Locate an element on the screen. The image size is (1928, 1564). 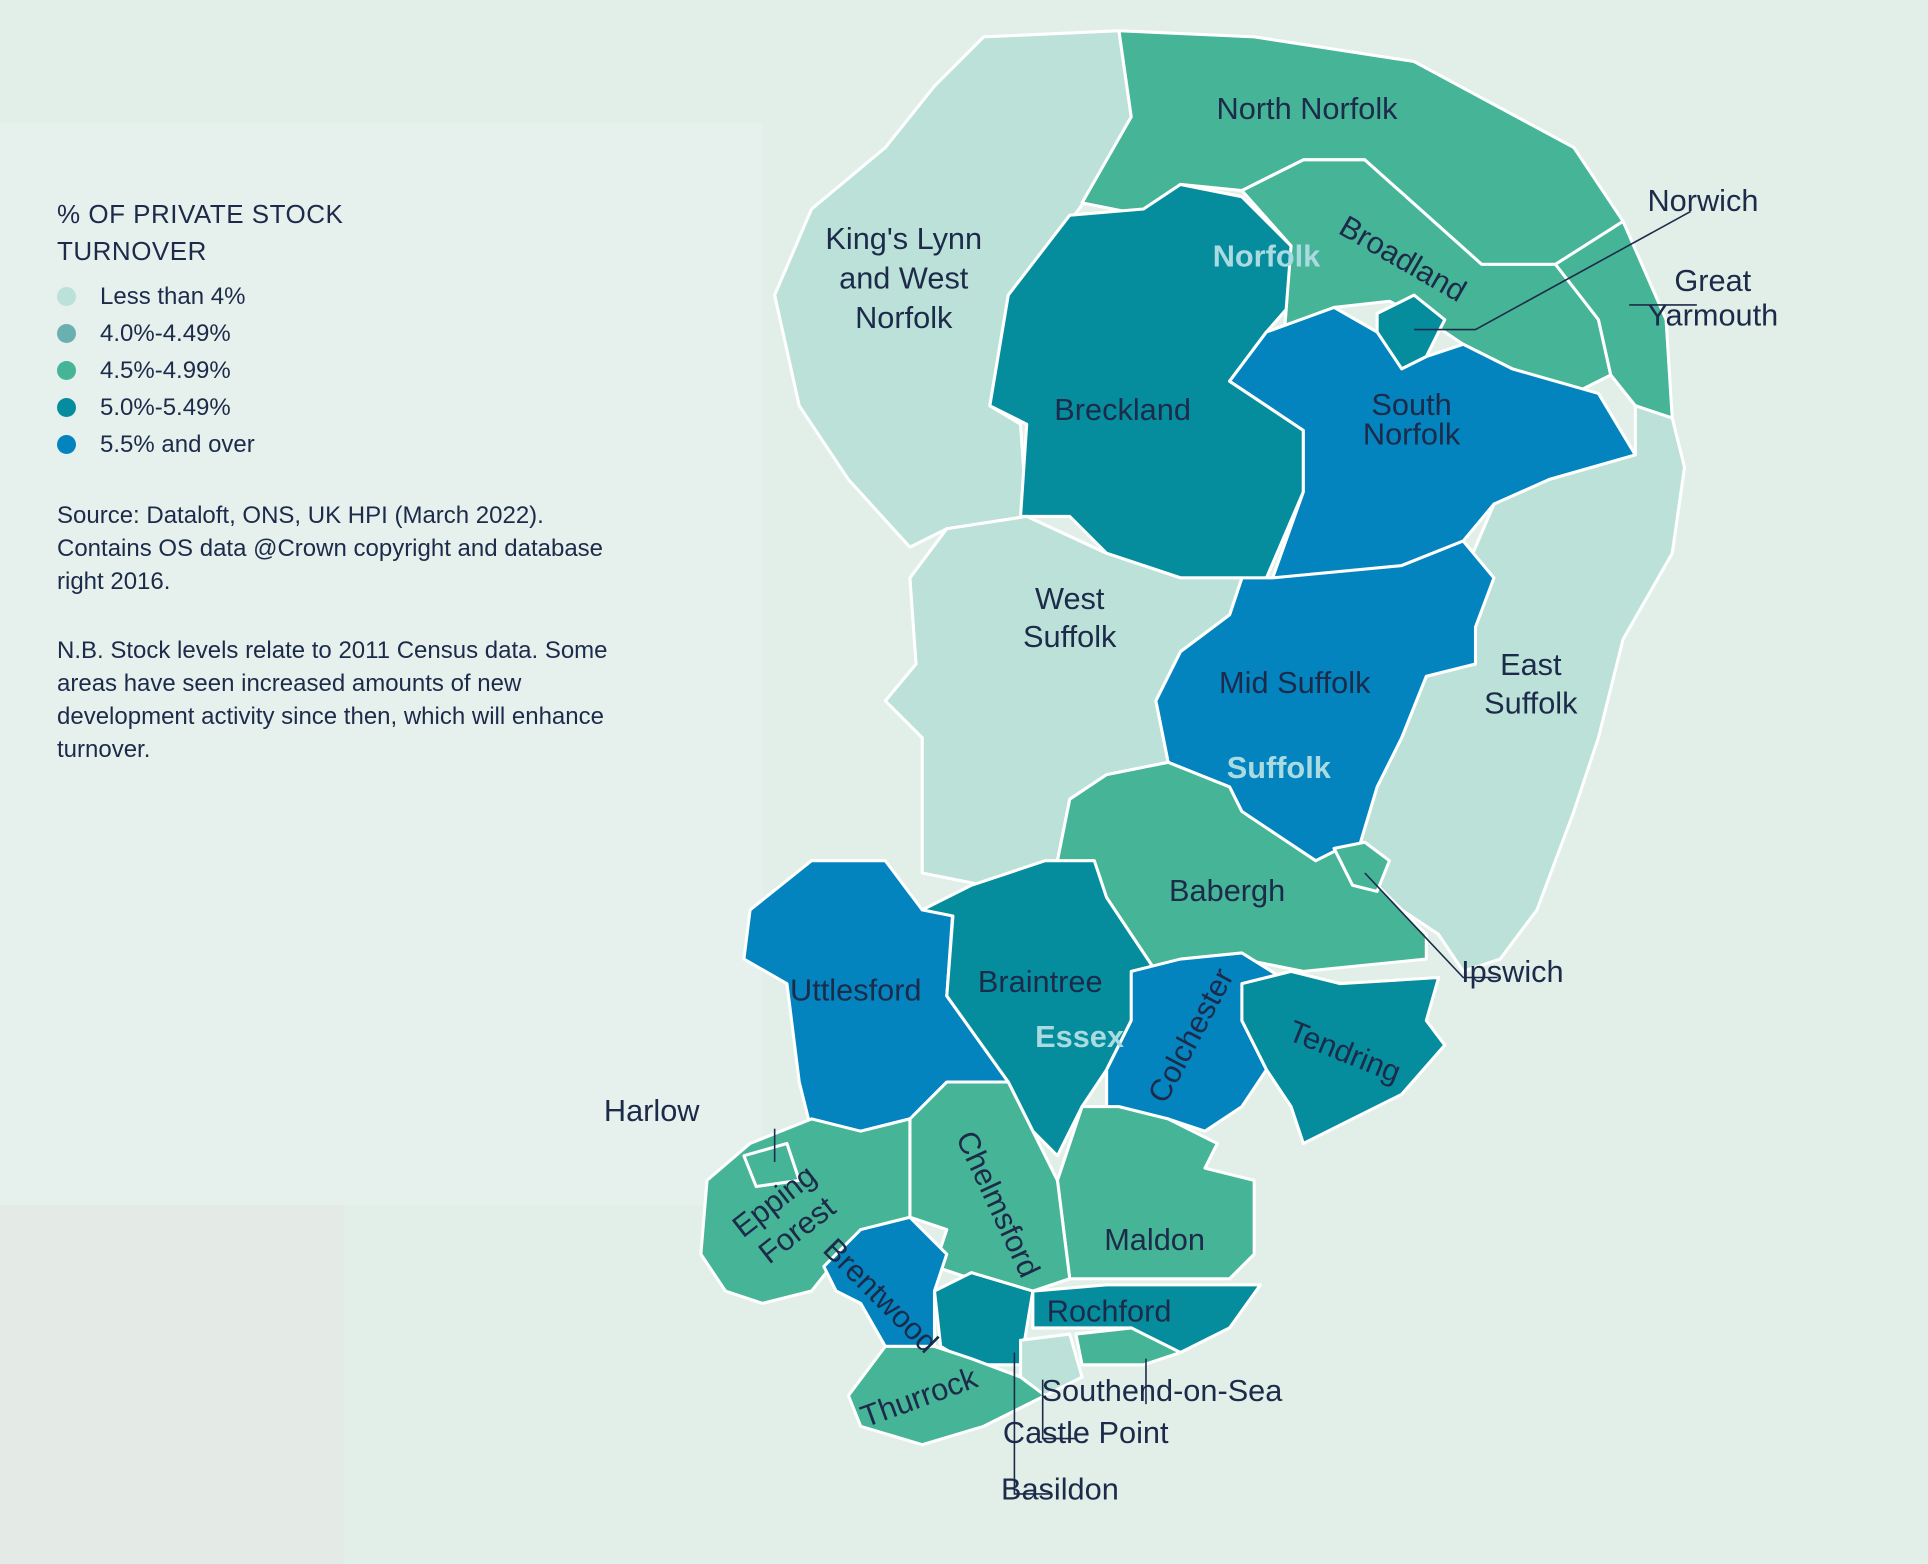
legend-item: 5.0%-5.49% is located at coordinates (347, 407).